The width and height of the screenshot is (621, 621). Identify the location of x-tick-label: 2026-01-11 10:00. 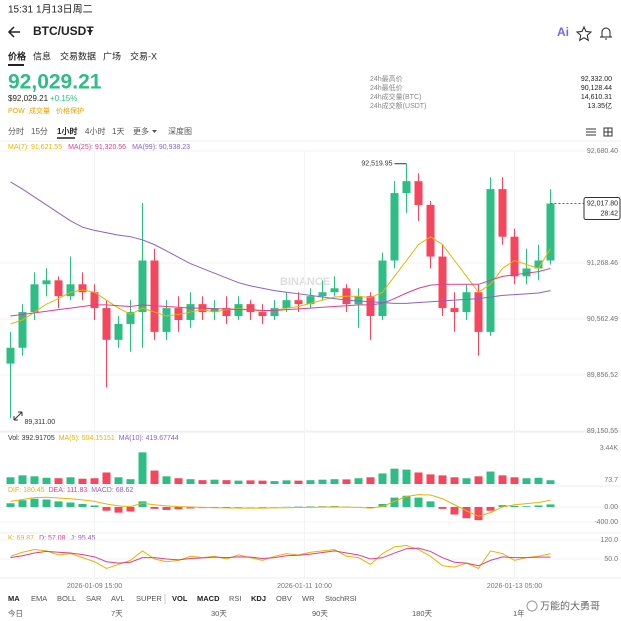
(304, 586).